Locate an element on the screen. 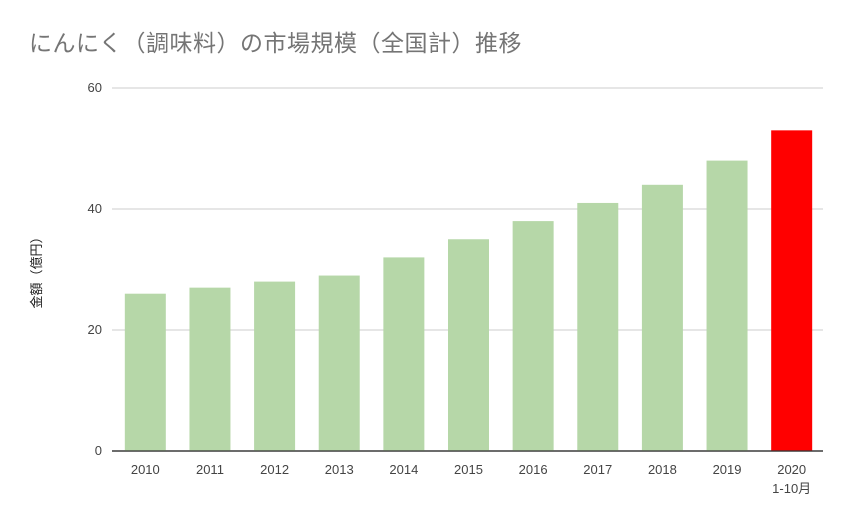  chart-title: にんにく（調味料）の市場規模（全国計）推移 is located at coordinates (276, 44).